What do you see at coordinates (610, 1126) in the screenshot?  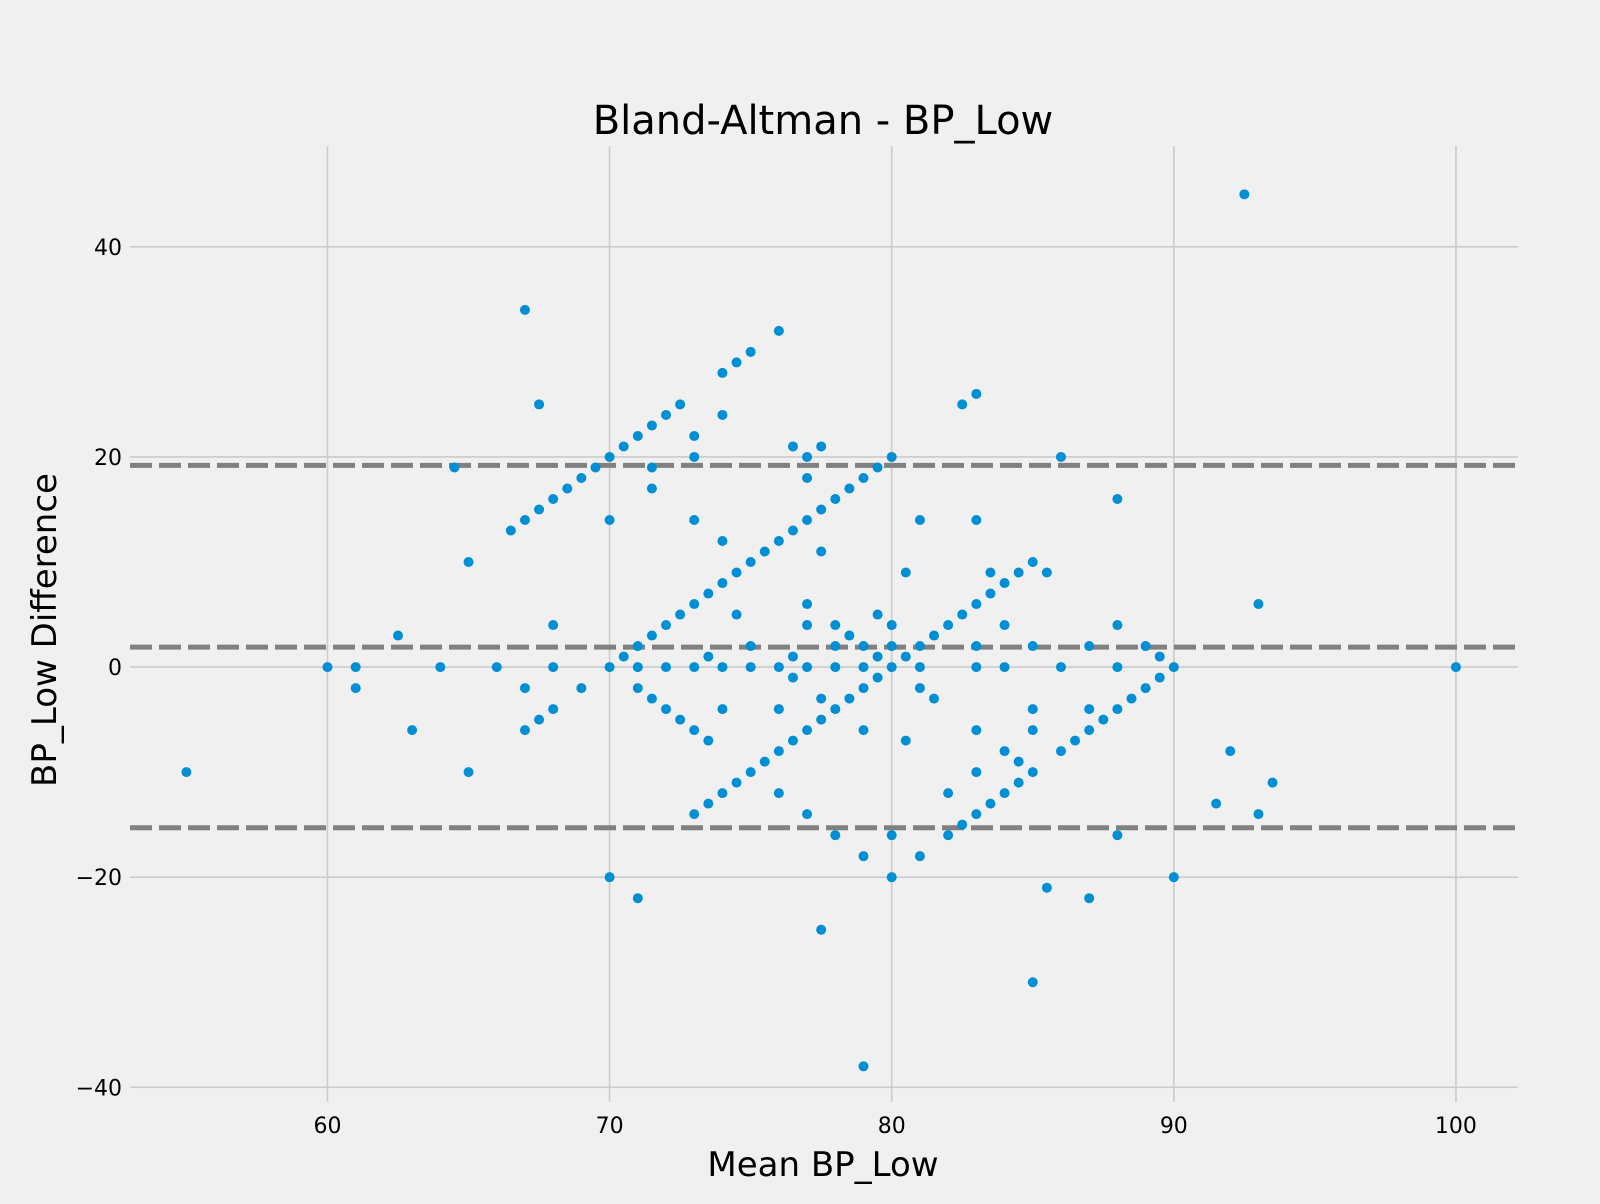 I see `x-tick-label: 70` at bounding box center [610, 1126].